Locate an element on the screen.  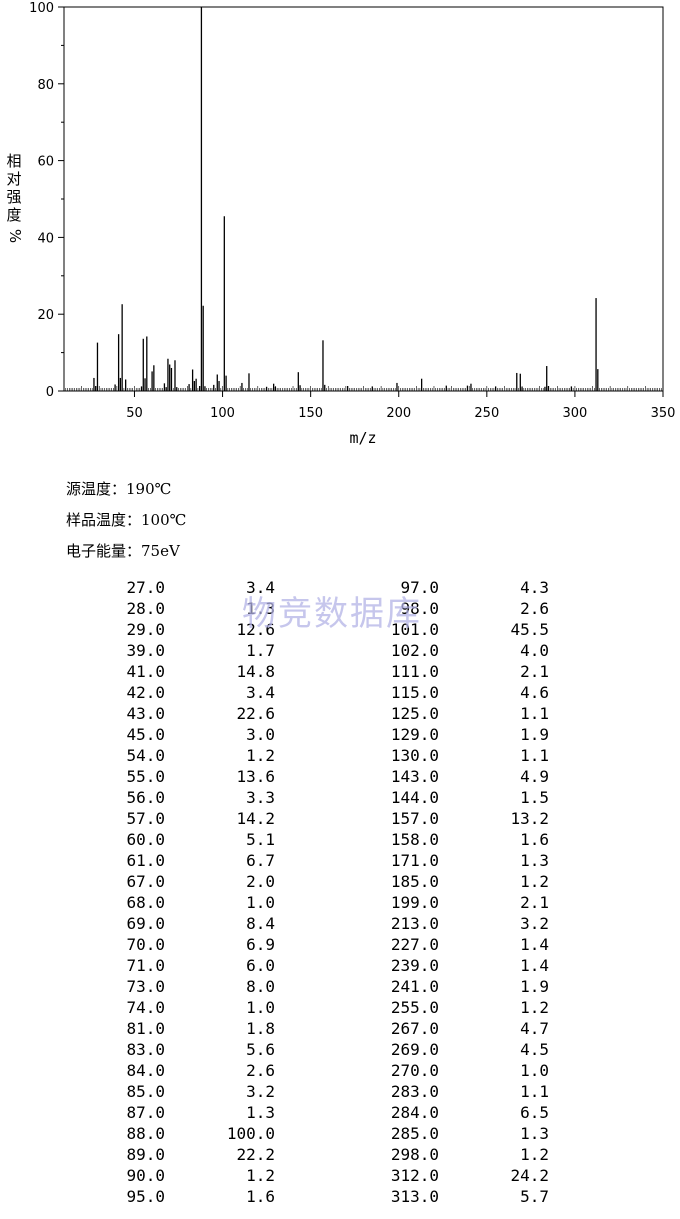
x-axis-ticks: 50 100 150 200 250 300 350 is located at coordinates (400, 406).